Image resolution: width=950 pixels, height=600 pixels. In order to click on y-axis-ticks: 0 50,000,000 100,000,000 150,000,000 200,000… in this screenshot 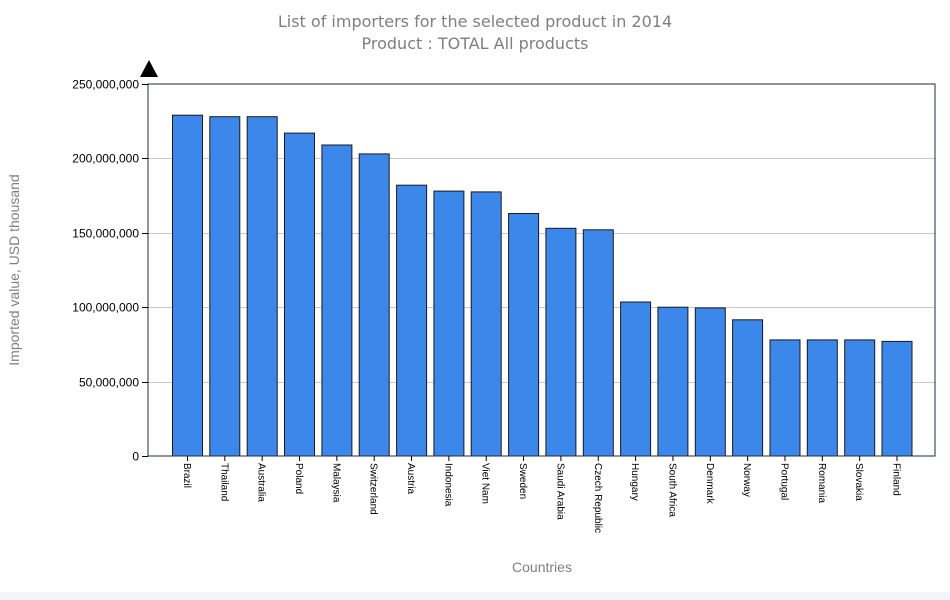, I will do `click(110, 271)`.